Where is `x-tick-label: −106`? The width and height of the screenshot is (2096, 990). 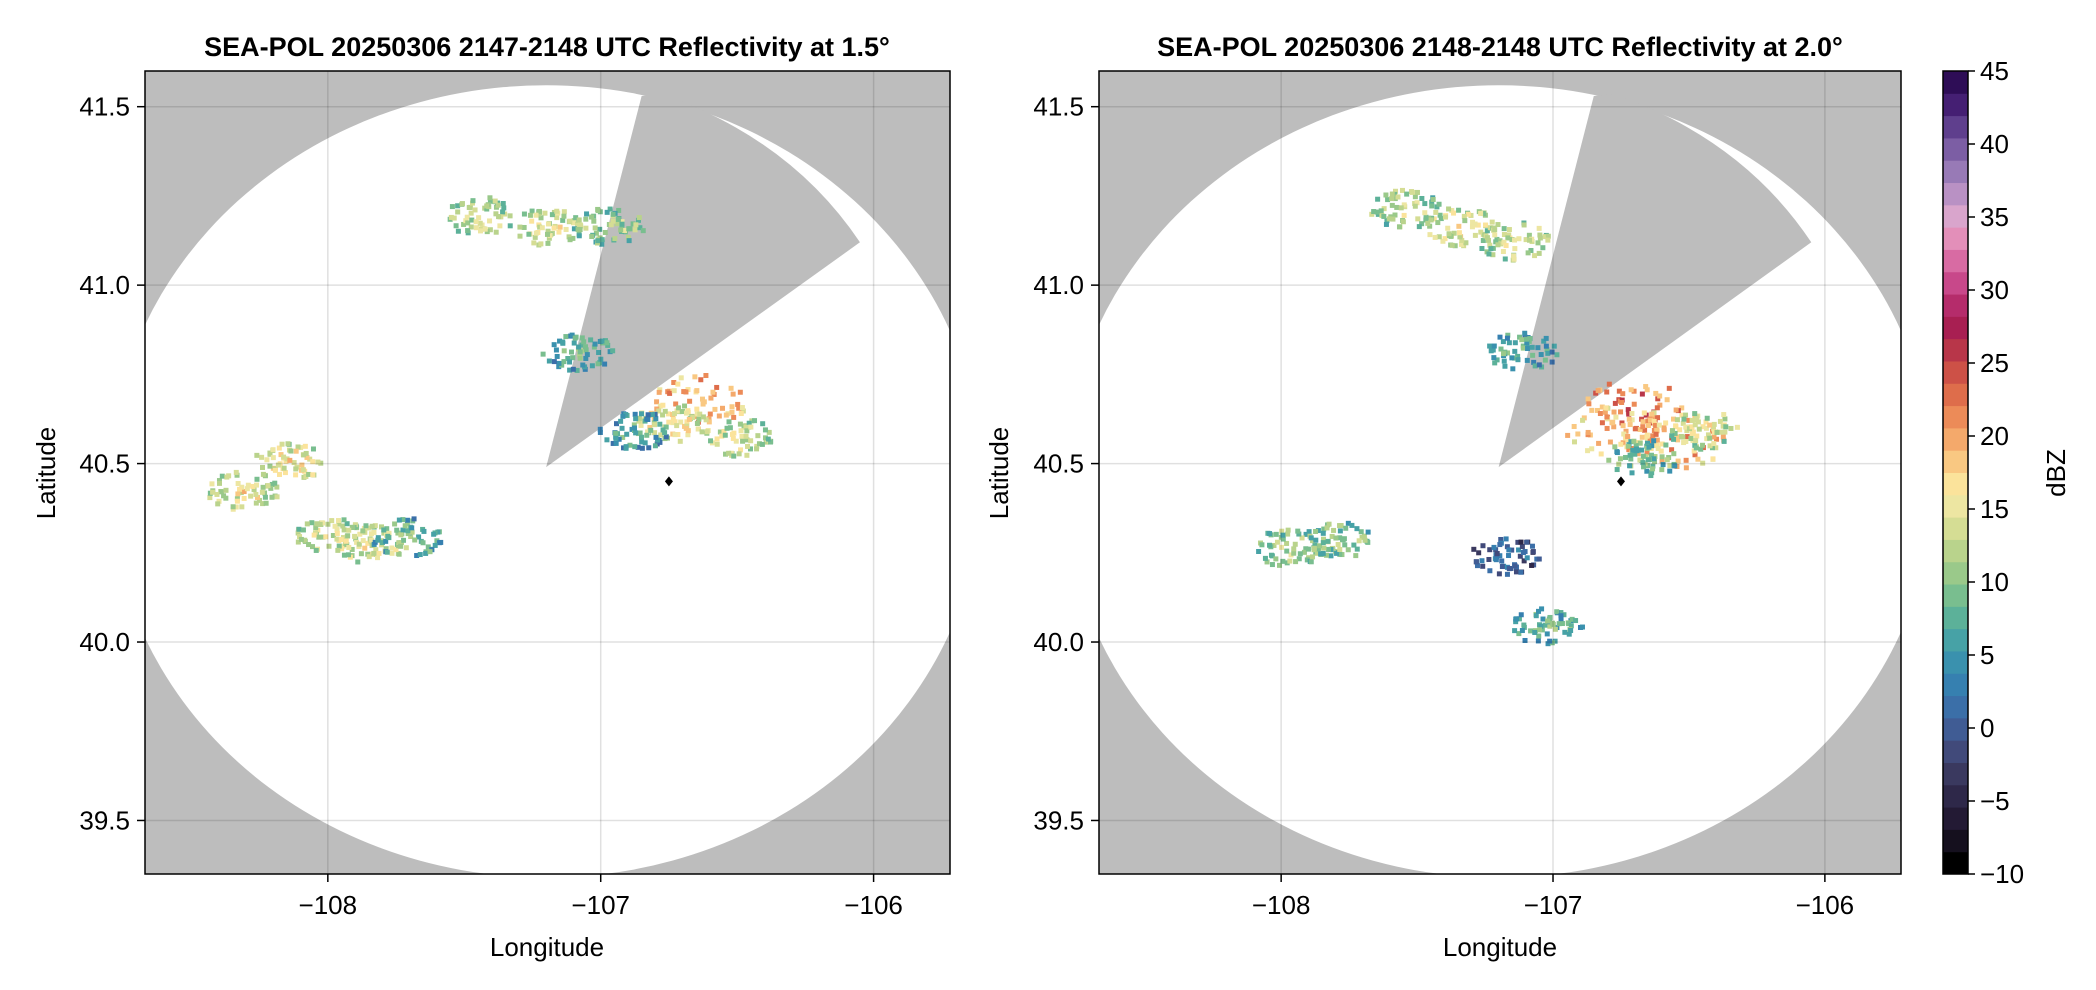
x-tick-label: −106 is located at coordinates (1825, 905).